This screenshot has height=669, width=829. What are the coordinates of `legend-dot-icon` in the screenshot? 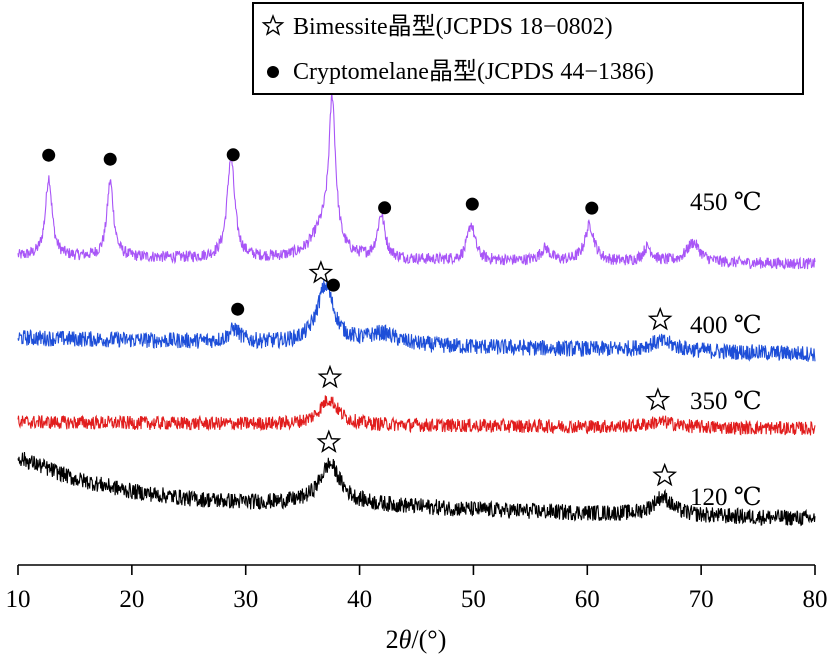 It's located at (273, 72).